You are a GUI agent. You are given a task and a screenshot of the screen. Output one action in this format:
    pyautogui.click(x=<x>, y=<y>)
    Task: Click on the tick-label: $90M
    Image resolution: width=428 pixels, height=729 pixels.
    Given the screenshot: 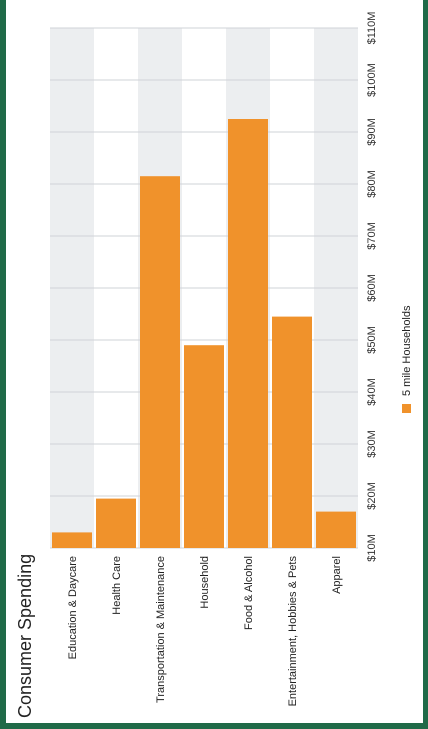 What is the action you would take?
    pyautogui.click(x=372, y=132)
    